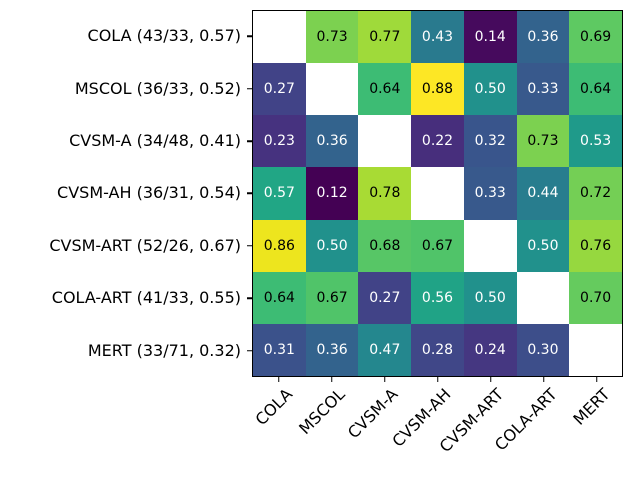  I want to click on heatmap-cell: 0.69, so click(595, 37).